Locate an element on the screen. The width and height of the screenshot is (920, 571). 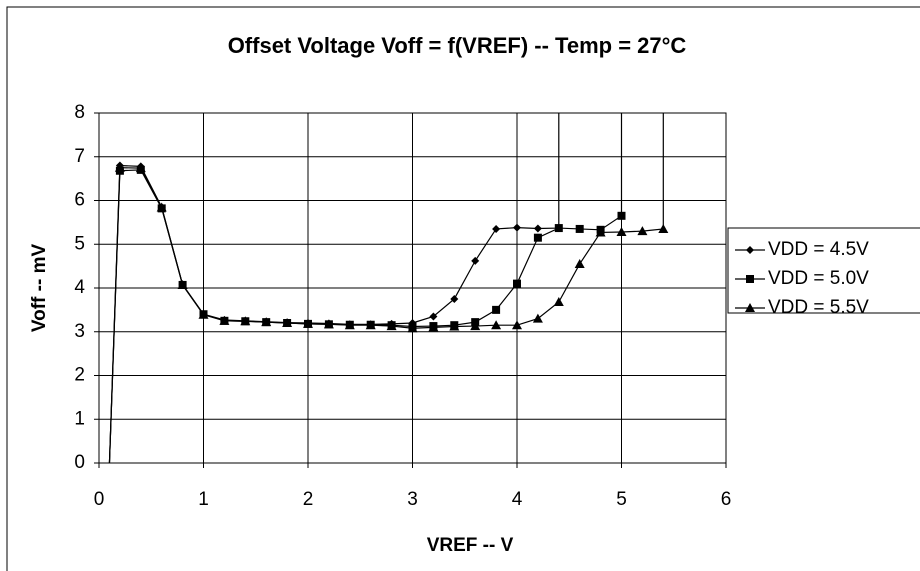
y-tick-label: 2 is located at coordinates (79, 375).